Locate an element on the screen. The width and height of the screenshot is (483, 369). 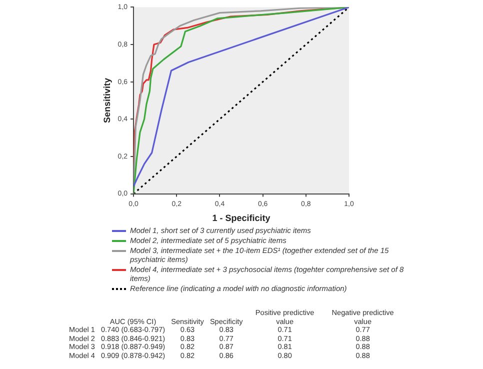
y-axis-title: Sensitivity is located at coordinates (107, 101).